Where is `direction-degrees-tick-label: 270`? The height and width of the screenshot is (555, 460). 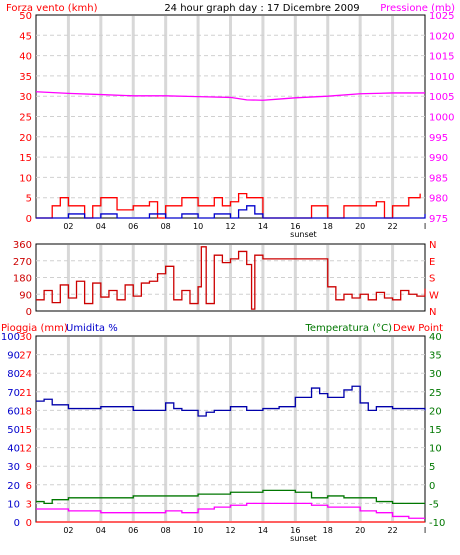 direction-degrees-tick-label: 270 is located at coordinates (22, 262).